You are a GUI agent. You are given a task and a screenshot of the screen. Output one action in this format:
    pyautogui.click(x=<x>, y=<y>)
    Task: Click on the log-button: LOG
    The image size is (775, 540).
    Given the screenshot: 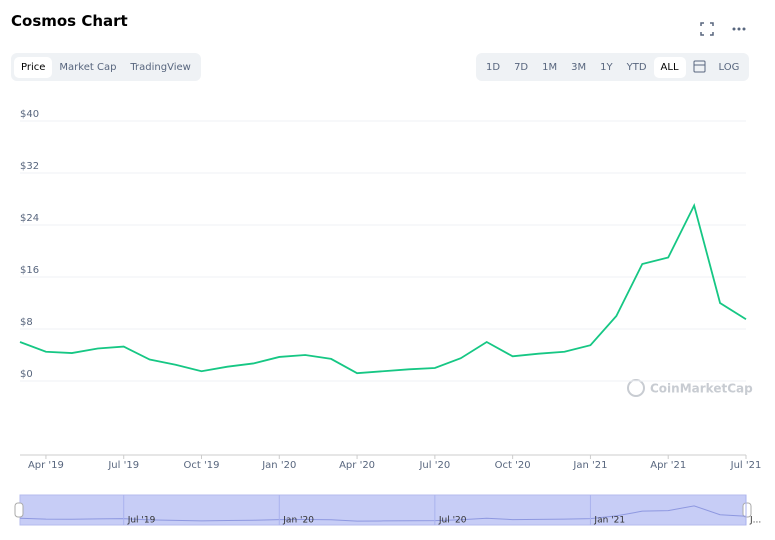 What is the action you would take?
    pyautogui.click(x=729, y=67)
    